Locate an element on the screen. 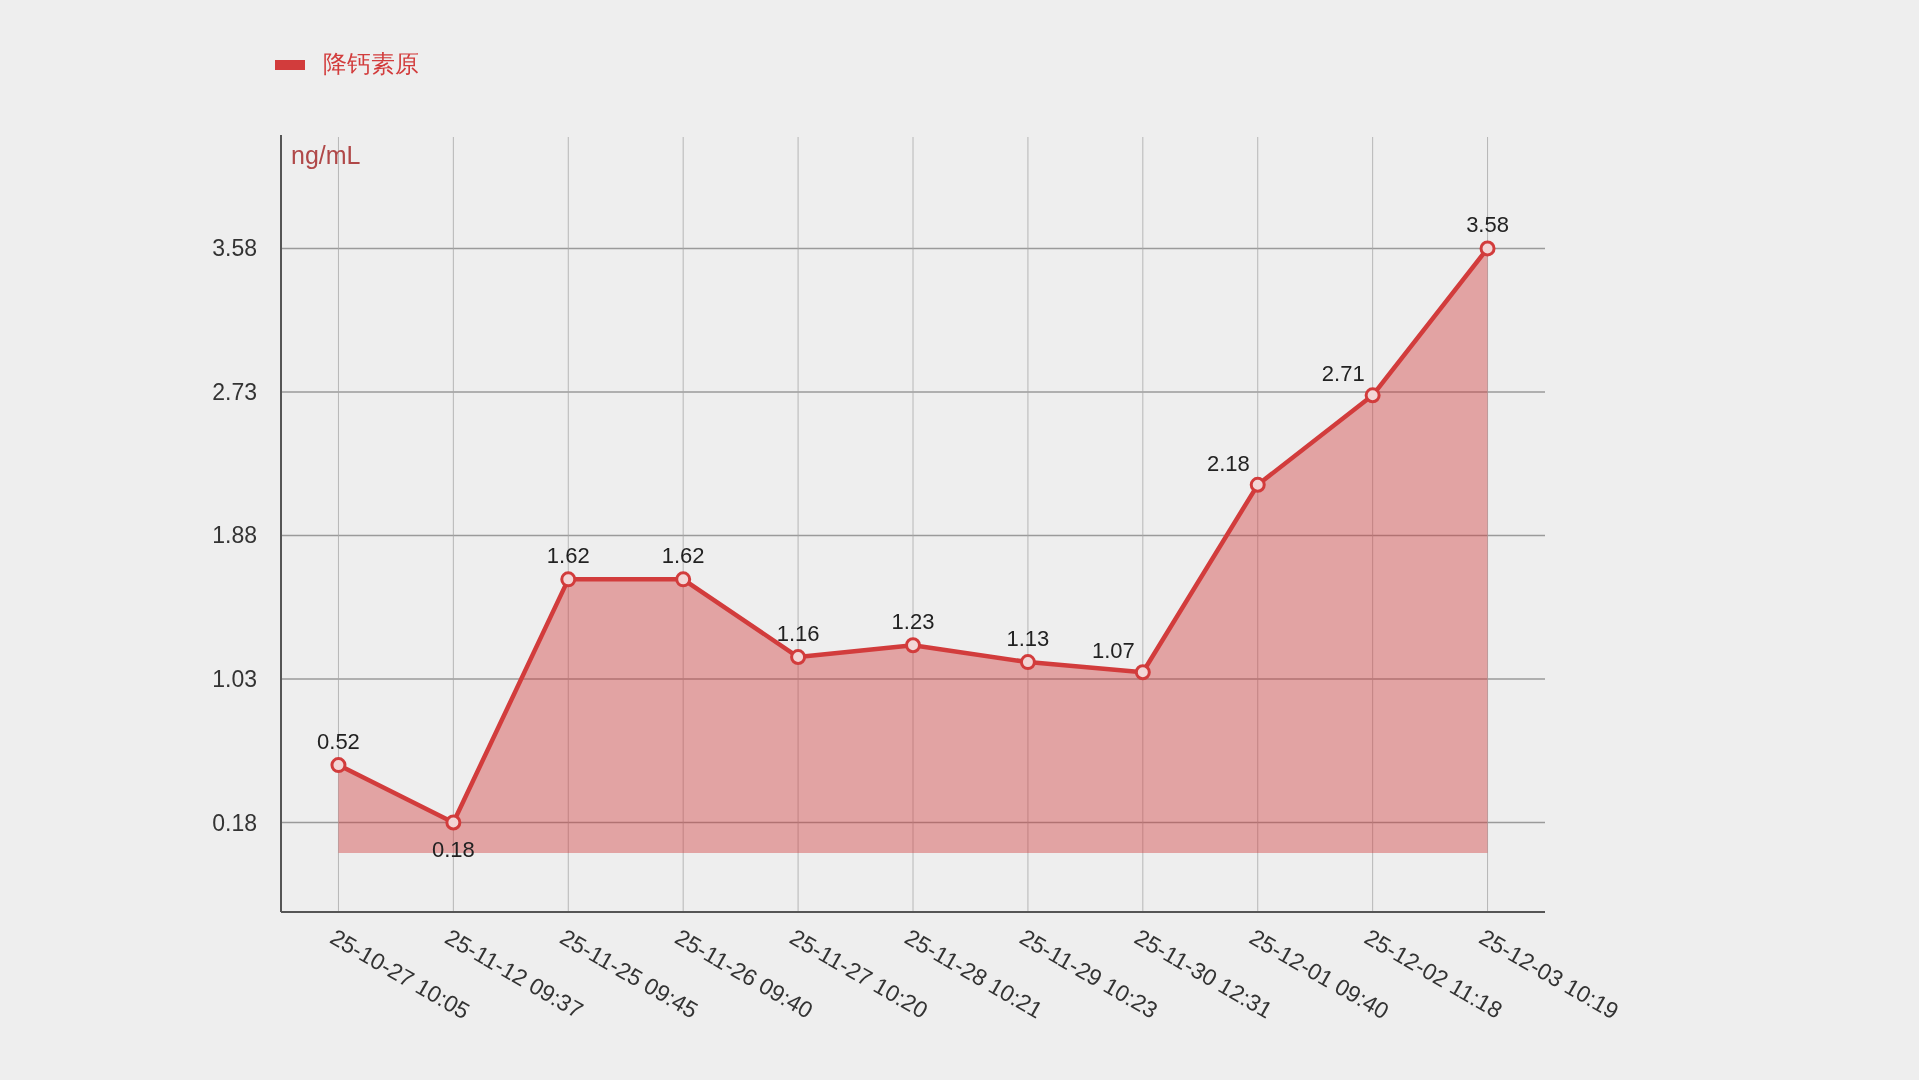 The image size is (1919, 1080). data-label: 2.18 is located at coordinates (1228, 463).